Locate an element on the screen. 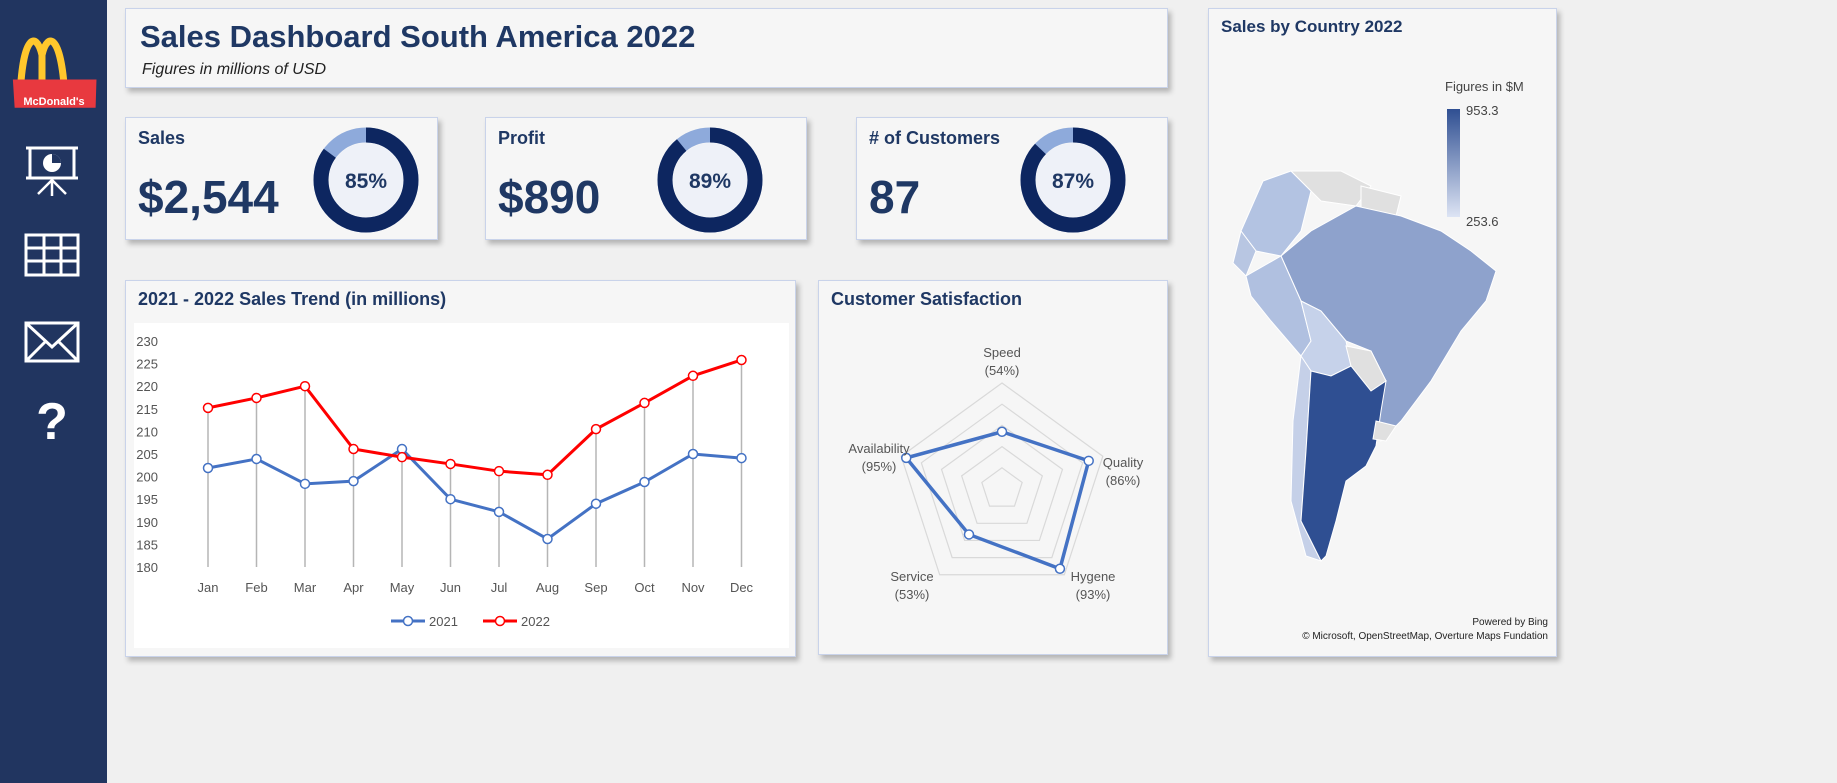 This screenshot has width=1837, height=783. color-scale is located at coordinates (1453, 163).